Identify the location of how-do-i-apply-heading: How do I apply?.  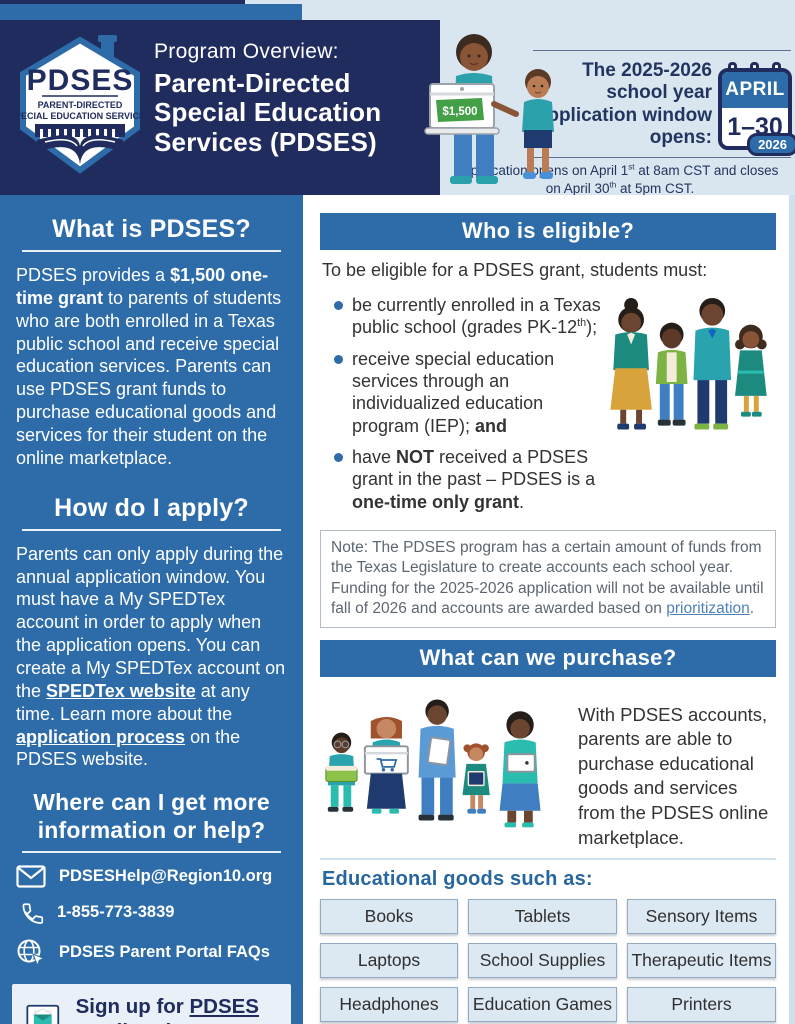
(151, 507).